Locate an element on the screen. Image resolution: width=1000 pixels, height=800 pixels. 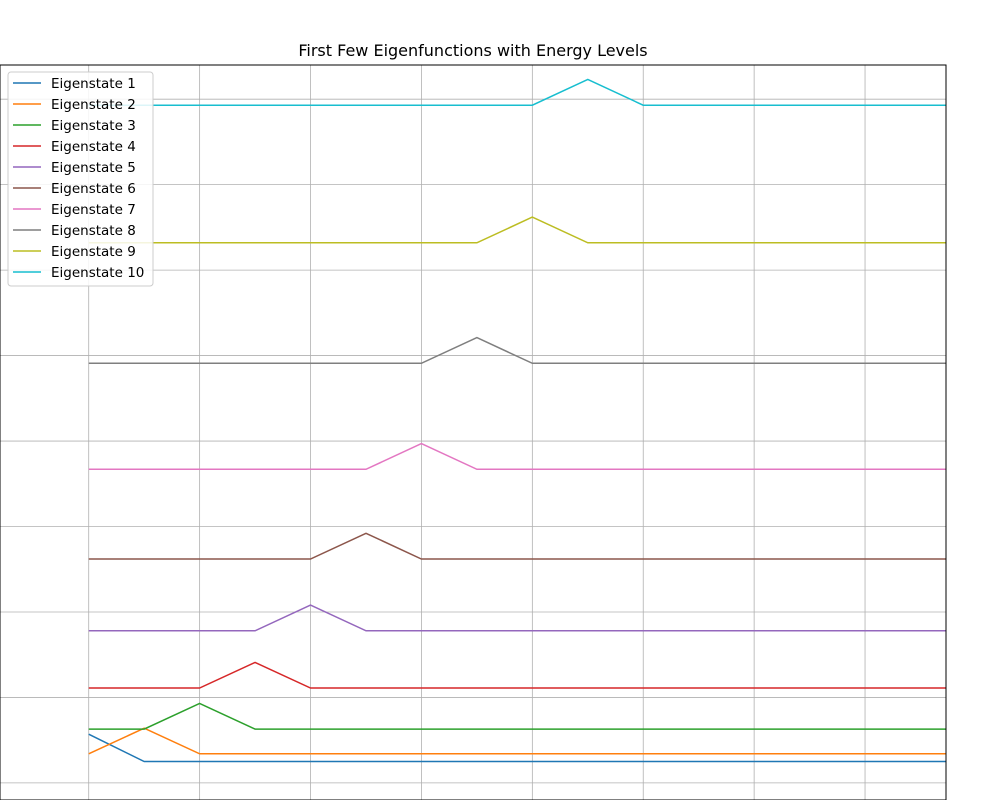
legend-label: Eigenstate 2 is located at coordinates (93, 105).